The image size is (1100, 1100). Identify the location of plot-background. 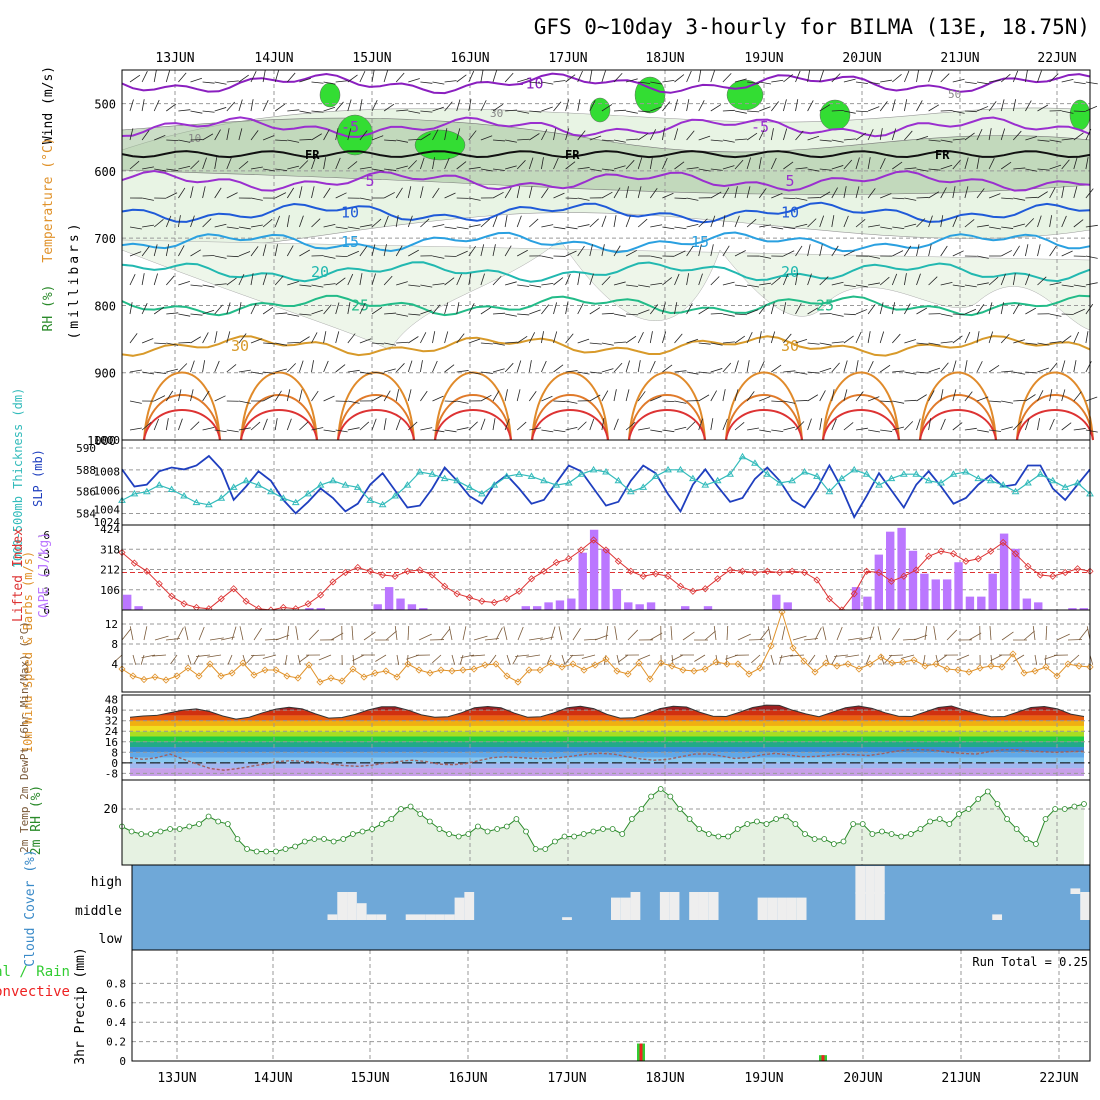
(606, 651).